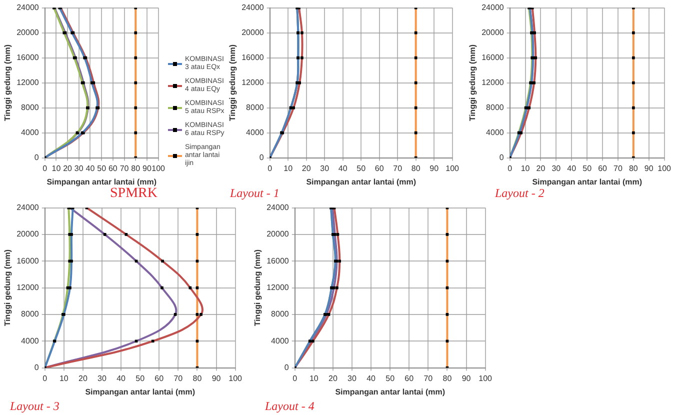 The width and height of the screenshot is (674, 415). I want to click on text: SPMRK, so click(134, 194).